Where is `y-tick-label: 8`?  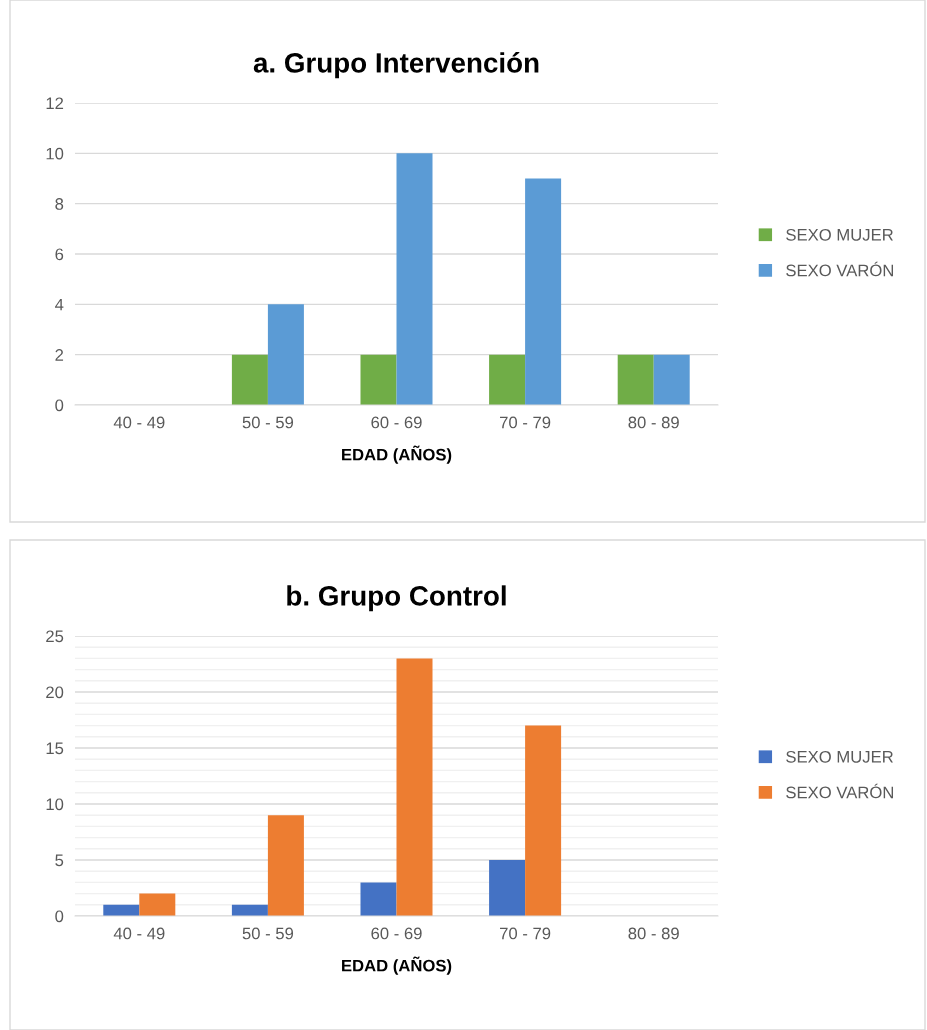
y-tick-label: 8 is located at coordinates (59, 204).